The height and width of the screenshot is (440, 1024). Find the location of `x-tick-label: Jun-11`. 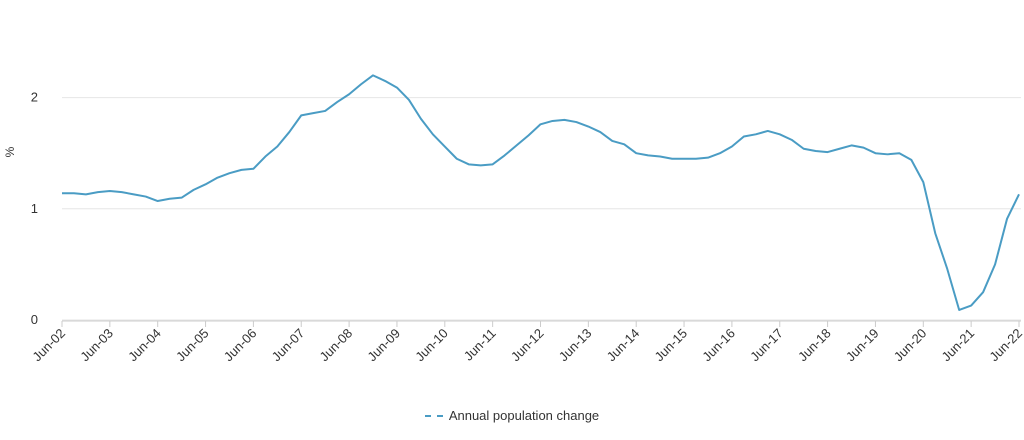

x-tick-label: Jun-11 is located at coordinates (480, 345).